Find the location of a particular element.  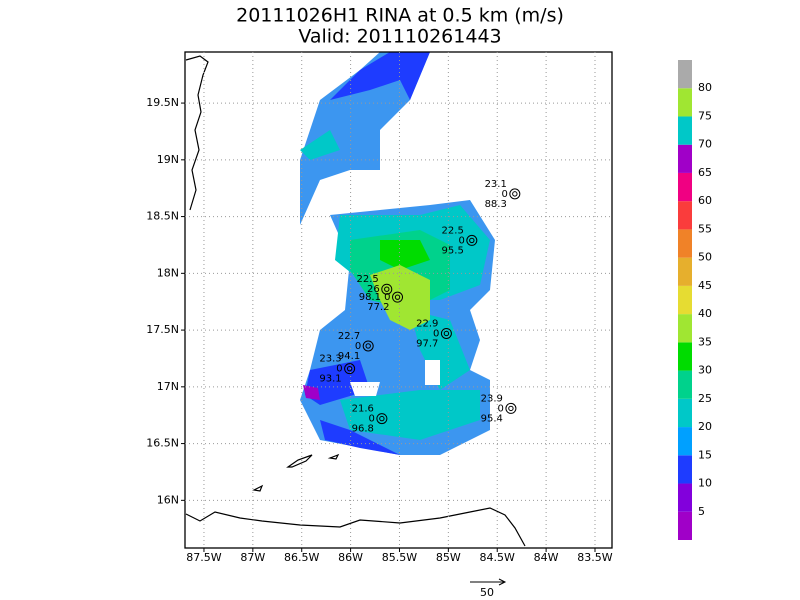

station-label: 23.1 is located at coordinates (496, 184).